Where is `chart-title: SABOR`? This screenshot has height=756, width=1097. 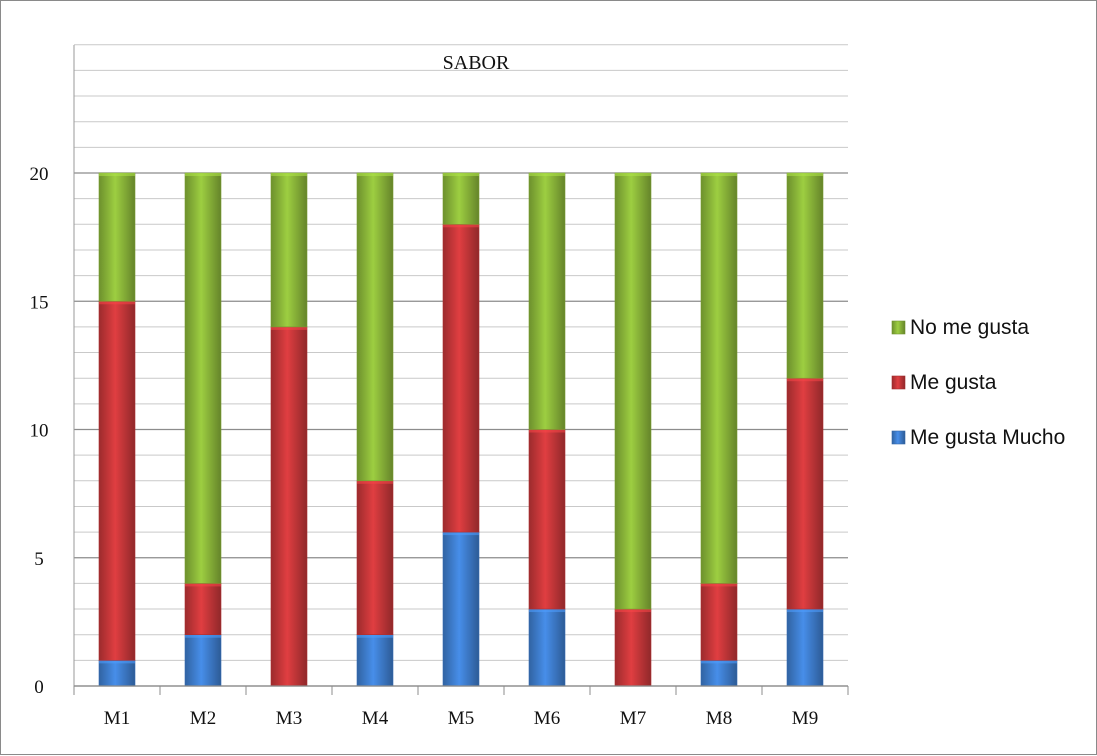 chart-title: SABOR is located at coordinates (476, 63).